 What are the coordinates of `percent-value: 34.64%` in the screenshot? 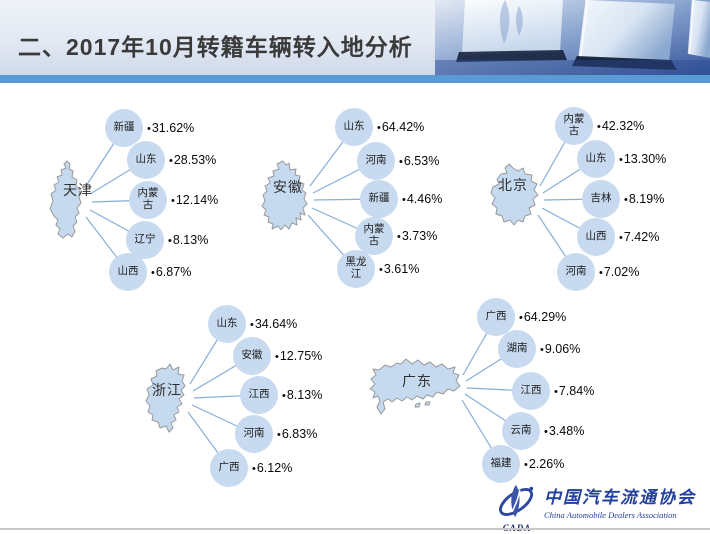 It's located at (276, 324).